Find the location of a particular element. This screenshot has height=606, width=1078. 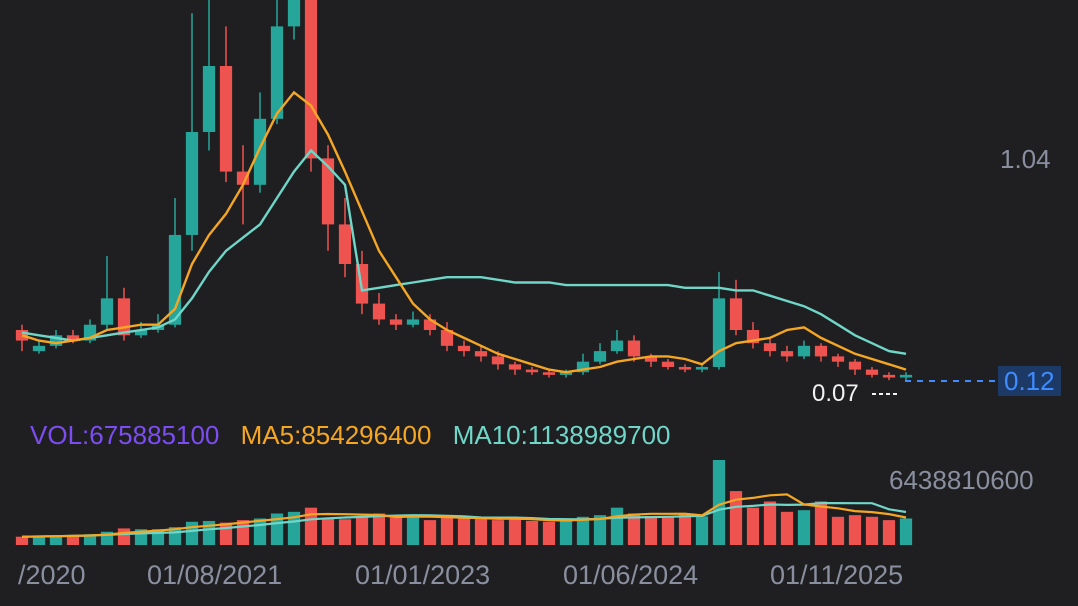

volume-ma5-line is located at coordinates (464, 515).